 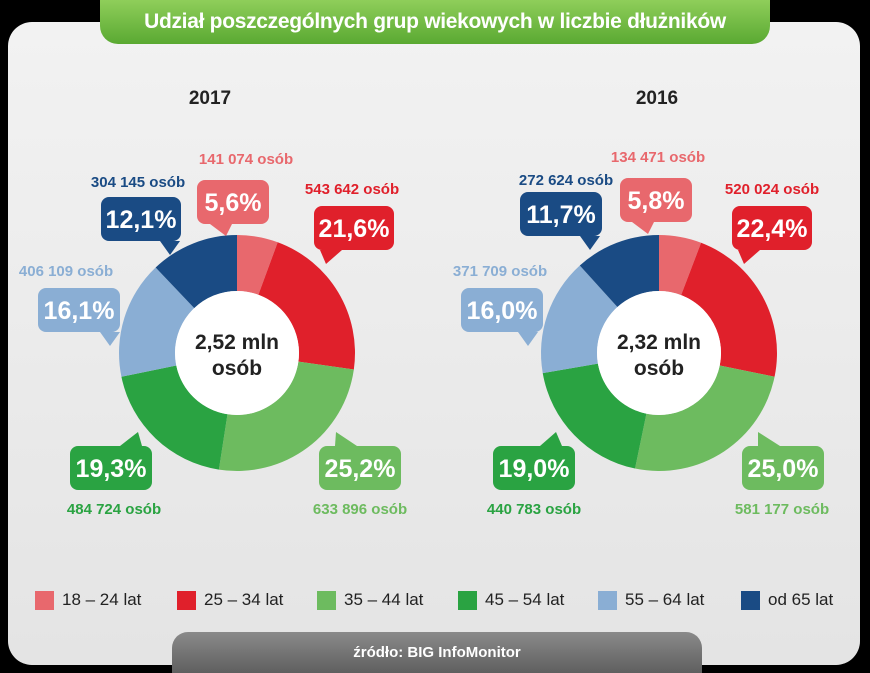 I want to click on count-label: 520 024 osób, so click(x=772, y=189).